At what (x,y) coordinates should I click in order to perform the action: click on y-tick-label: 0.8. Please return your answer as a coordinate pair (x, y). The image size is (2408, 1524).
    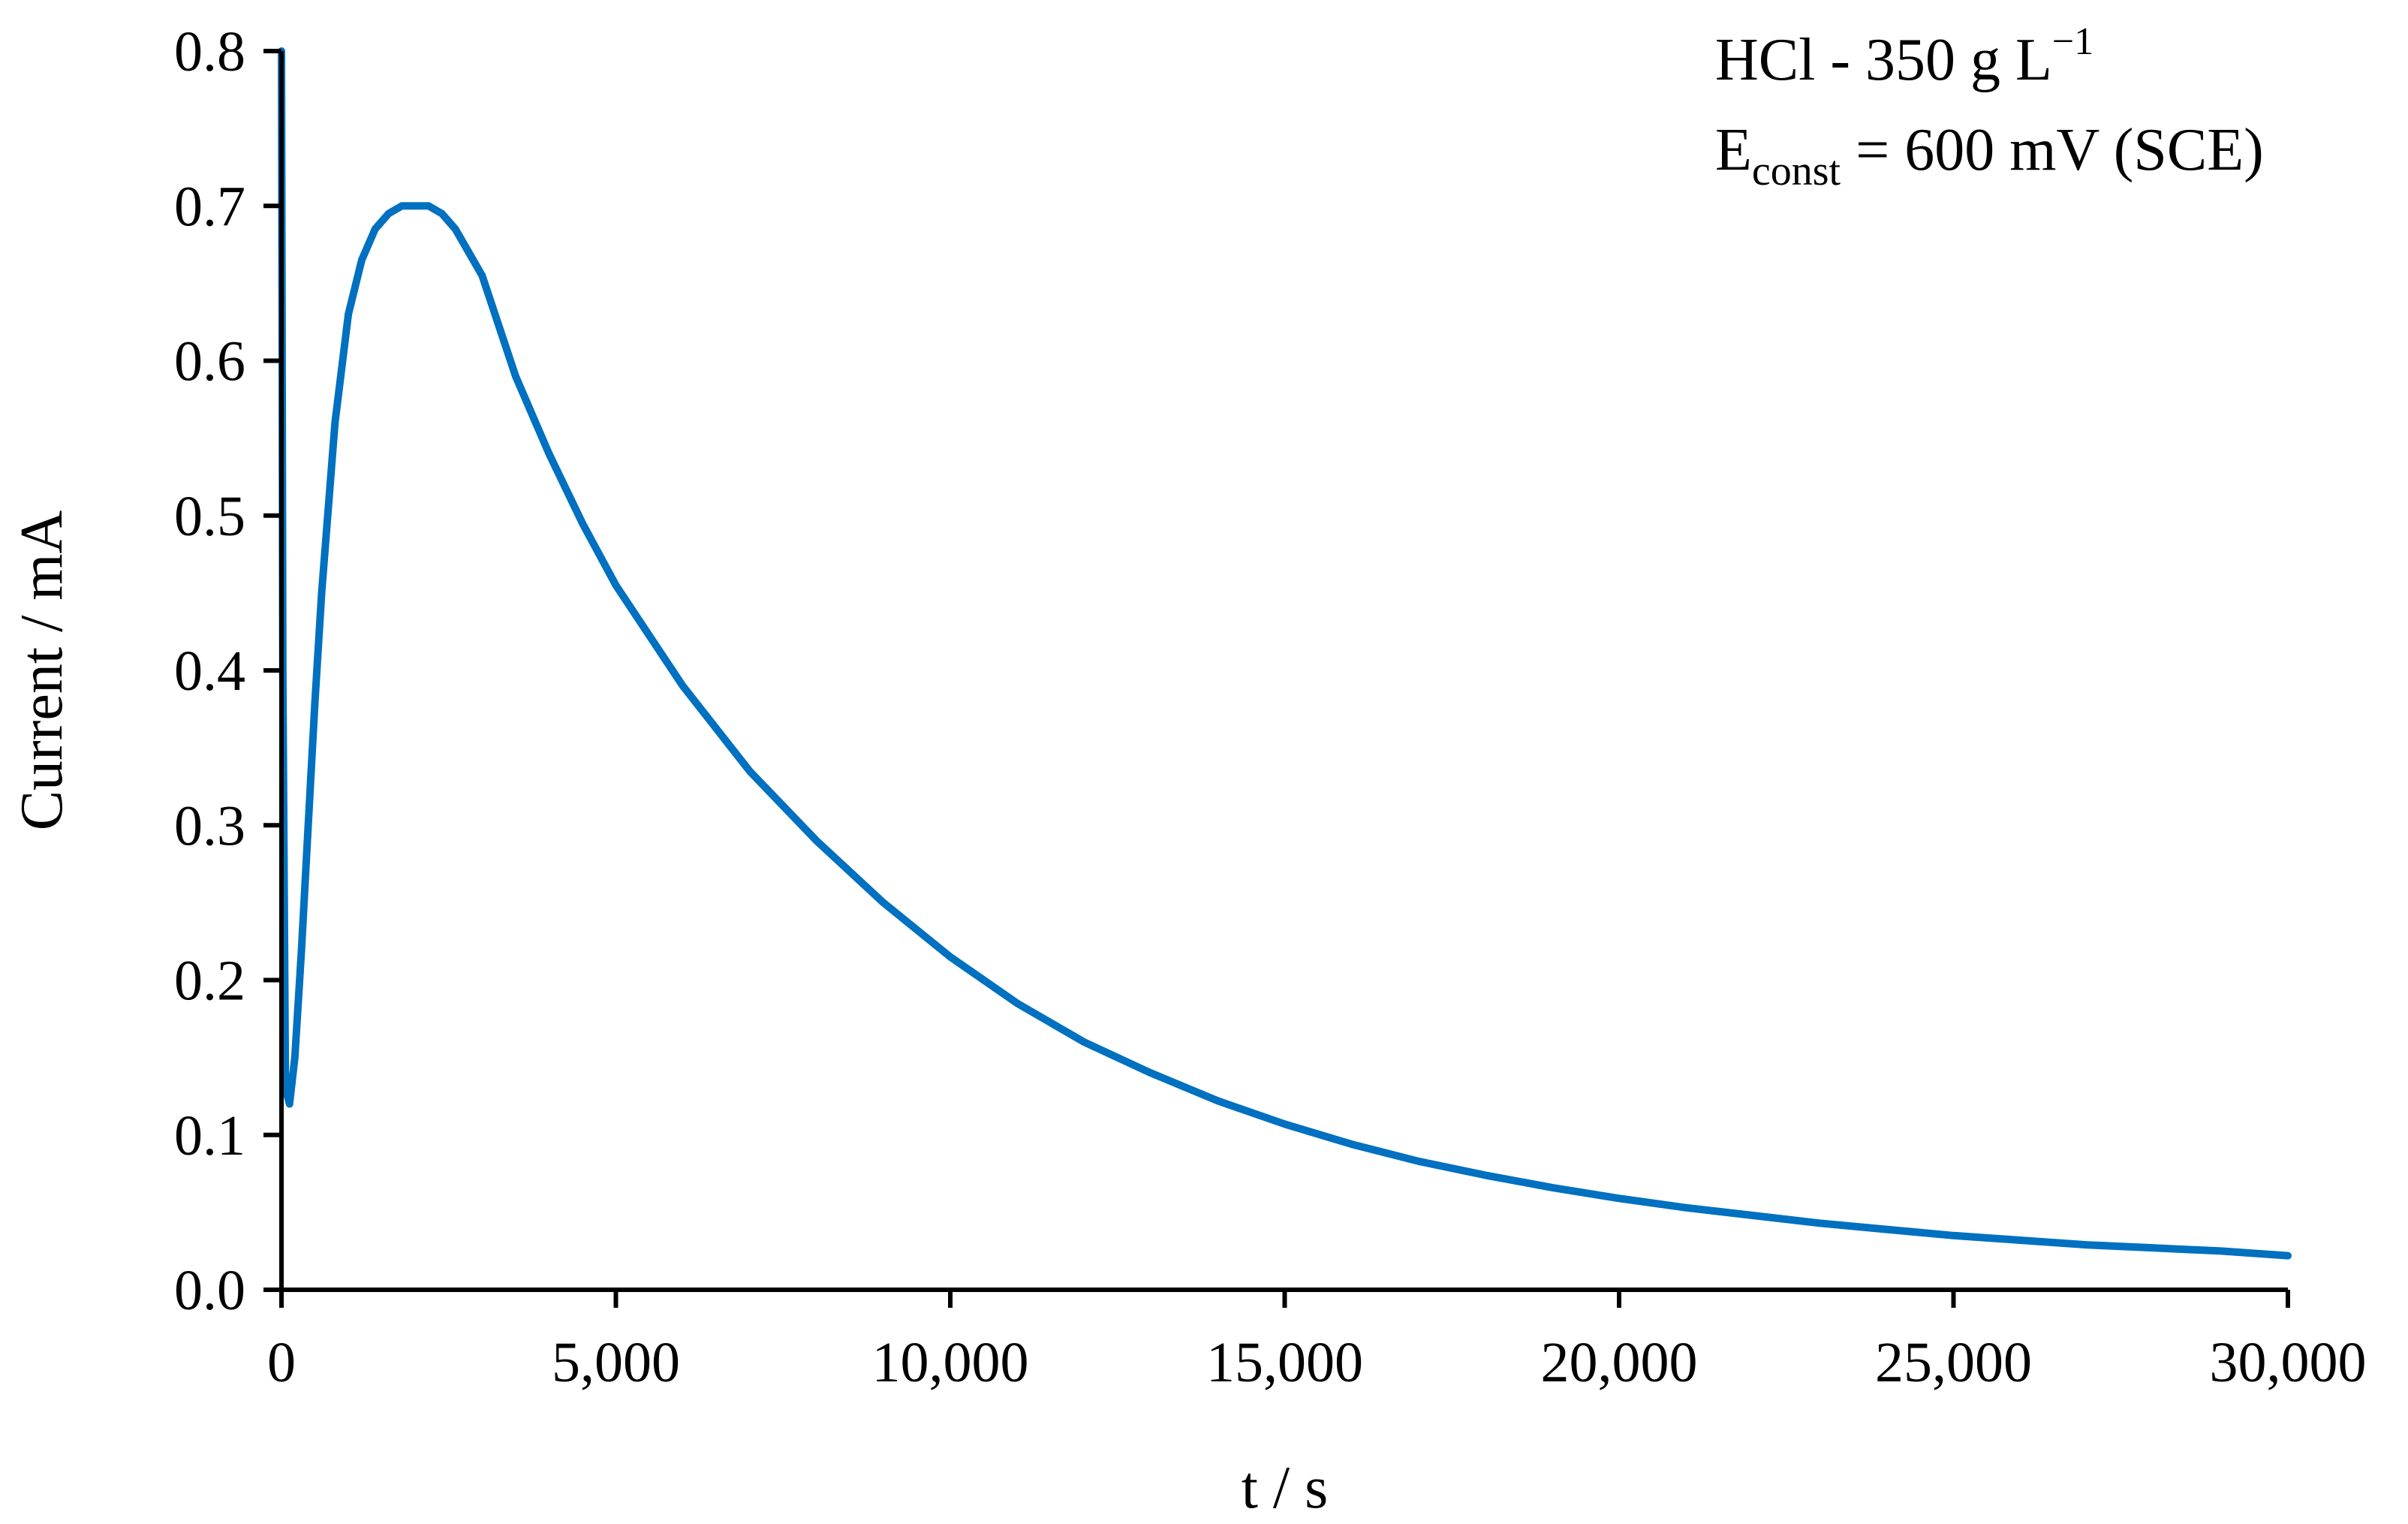
    Looking at the image, I should click on (209, 52).